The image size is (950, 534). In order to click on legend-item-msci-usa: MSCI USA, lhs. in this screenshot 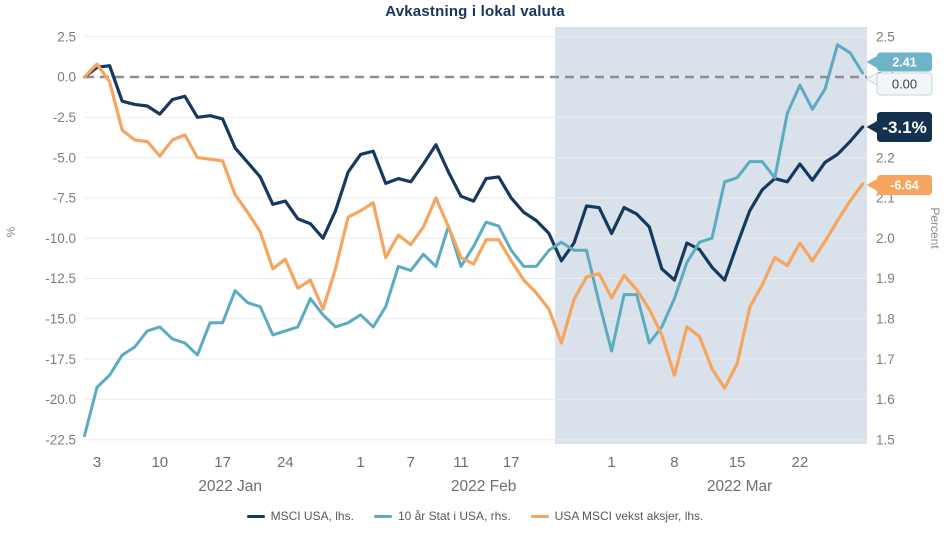, I will do `click(300, 516)`.